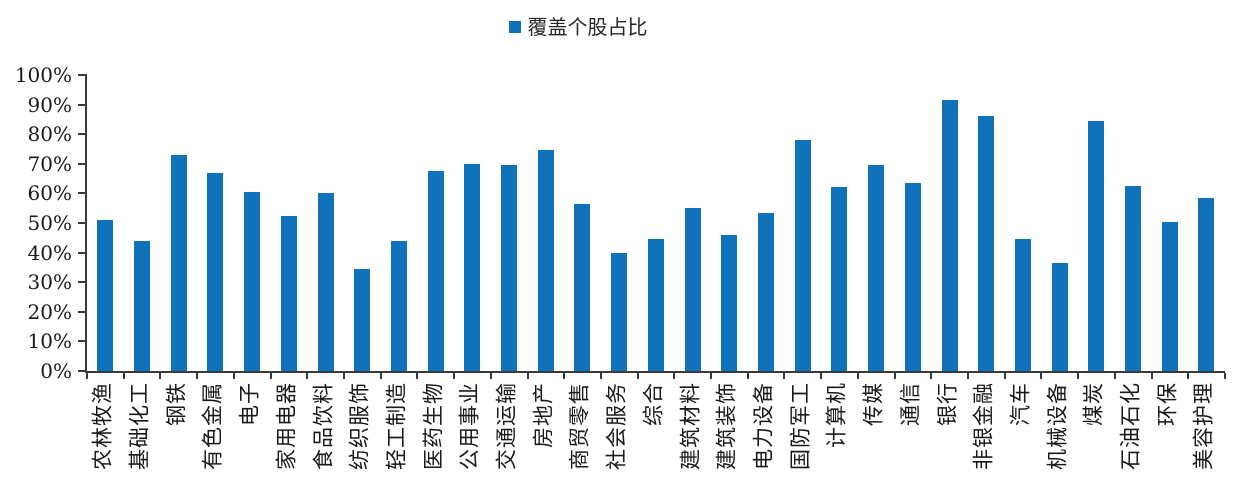 The width and height of the screenshot is (1236, 489). I want to click on x-axis-label: 非银金融, so click(983, 426).